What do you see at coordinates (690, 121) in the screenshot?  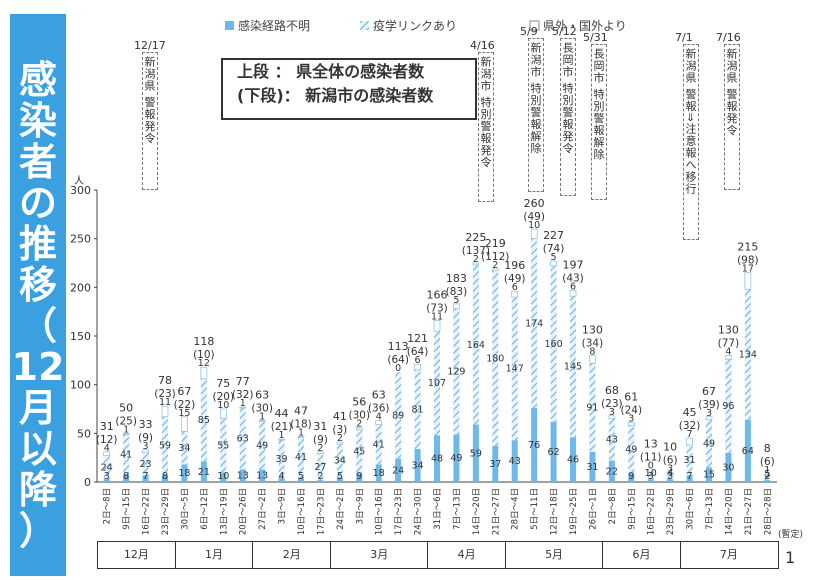 I see `annotation-text: 新潟県 警報⇒注意報へ移行` at bounding box center [690, 121].